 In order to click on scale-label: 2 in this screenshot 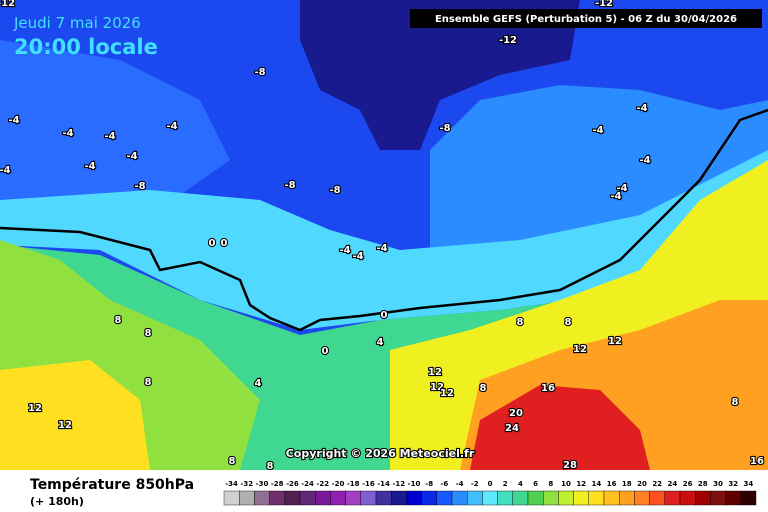, I will do `click(505, 484)`.